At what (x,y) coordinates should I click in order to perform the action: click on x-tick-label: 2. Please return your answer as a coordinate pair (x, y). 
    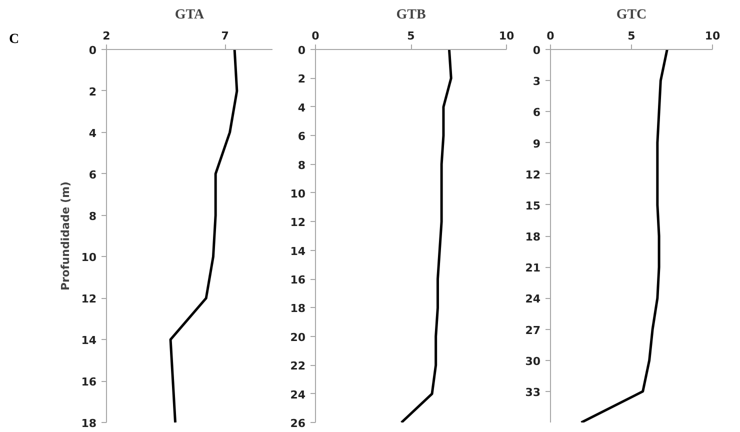
    Looking at the image, I should click on (106, 36).